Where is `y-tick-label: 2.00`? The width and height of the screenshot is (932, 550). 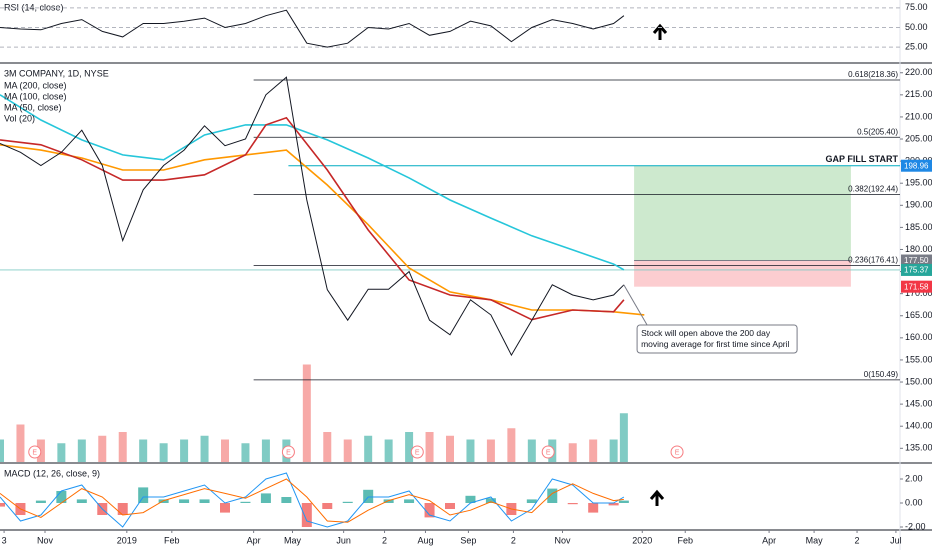 y-tick-label: 2.00 is located at coordinates (914, 478).